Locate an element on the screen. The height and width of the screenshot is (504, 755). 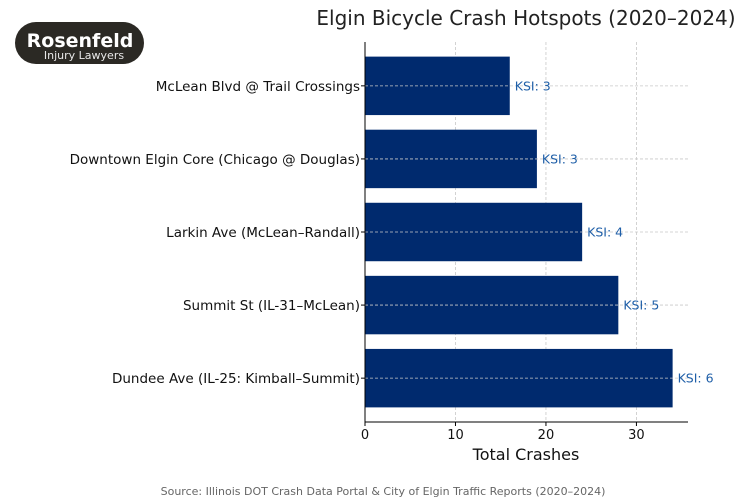
y-tick-label: Downtown Elgin Core (Chicago @ Douglas) is located at coordinates (215, 160).